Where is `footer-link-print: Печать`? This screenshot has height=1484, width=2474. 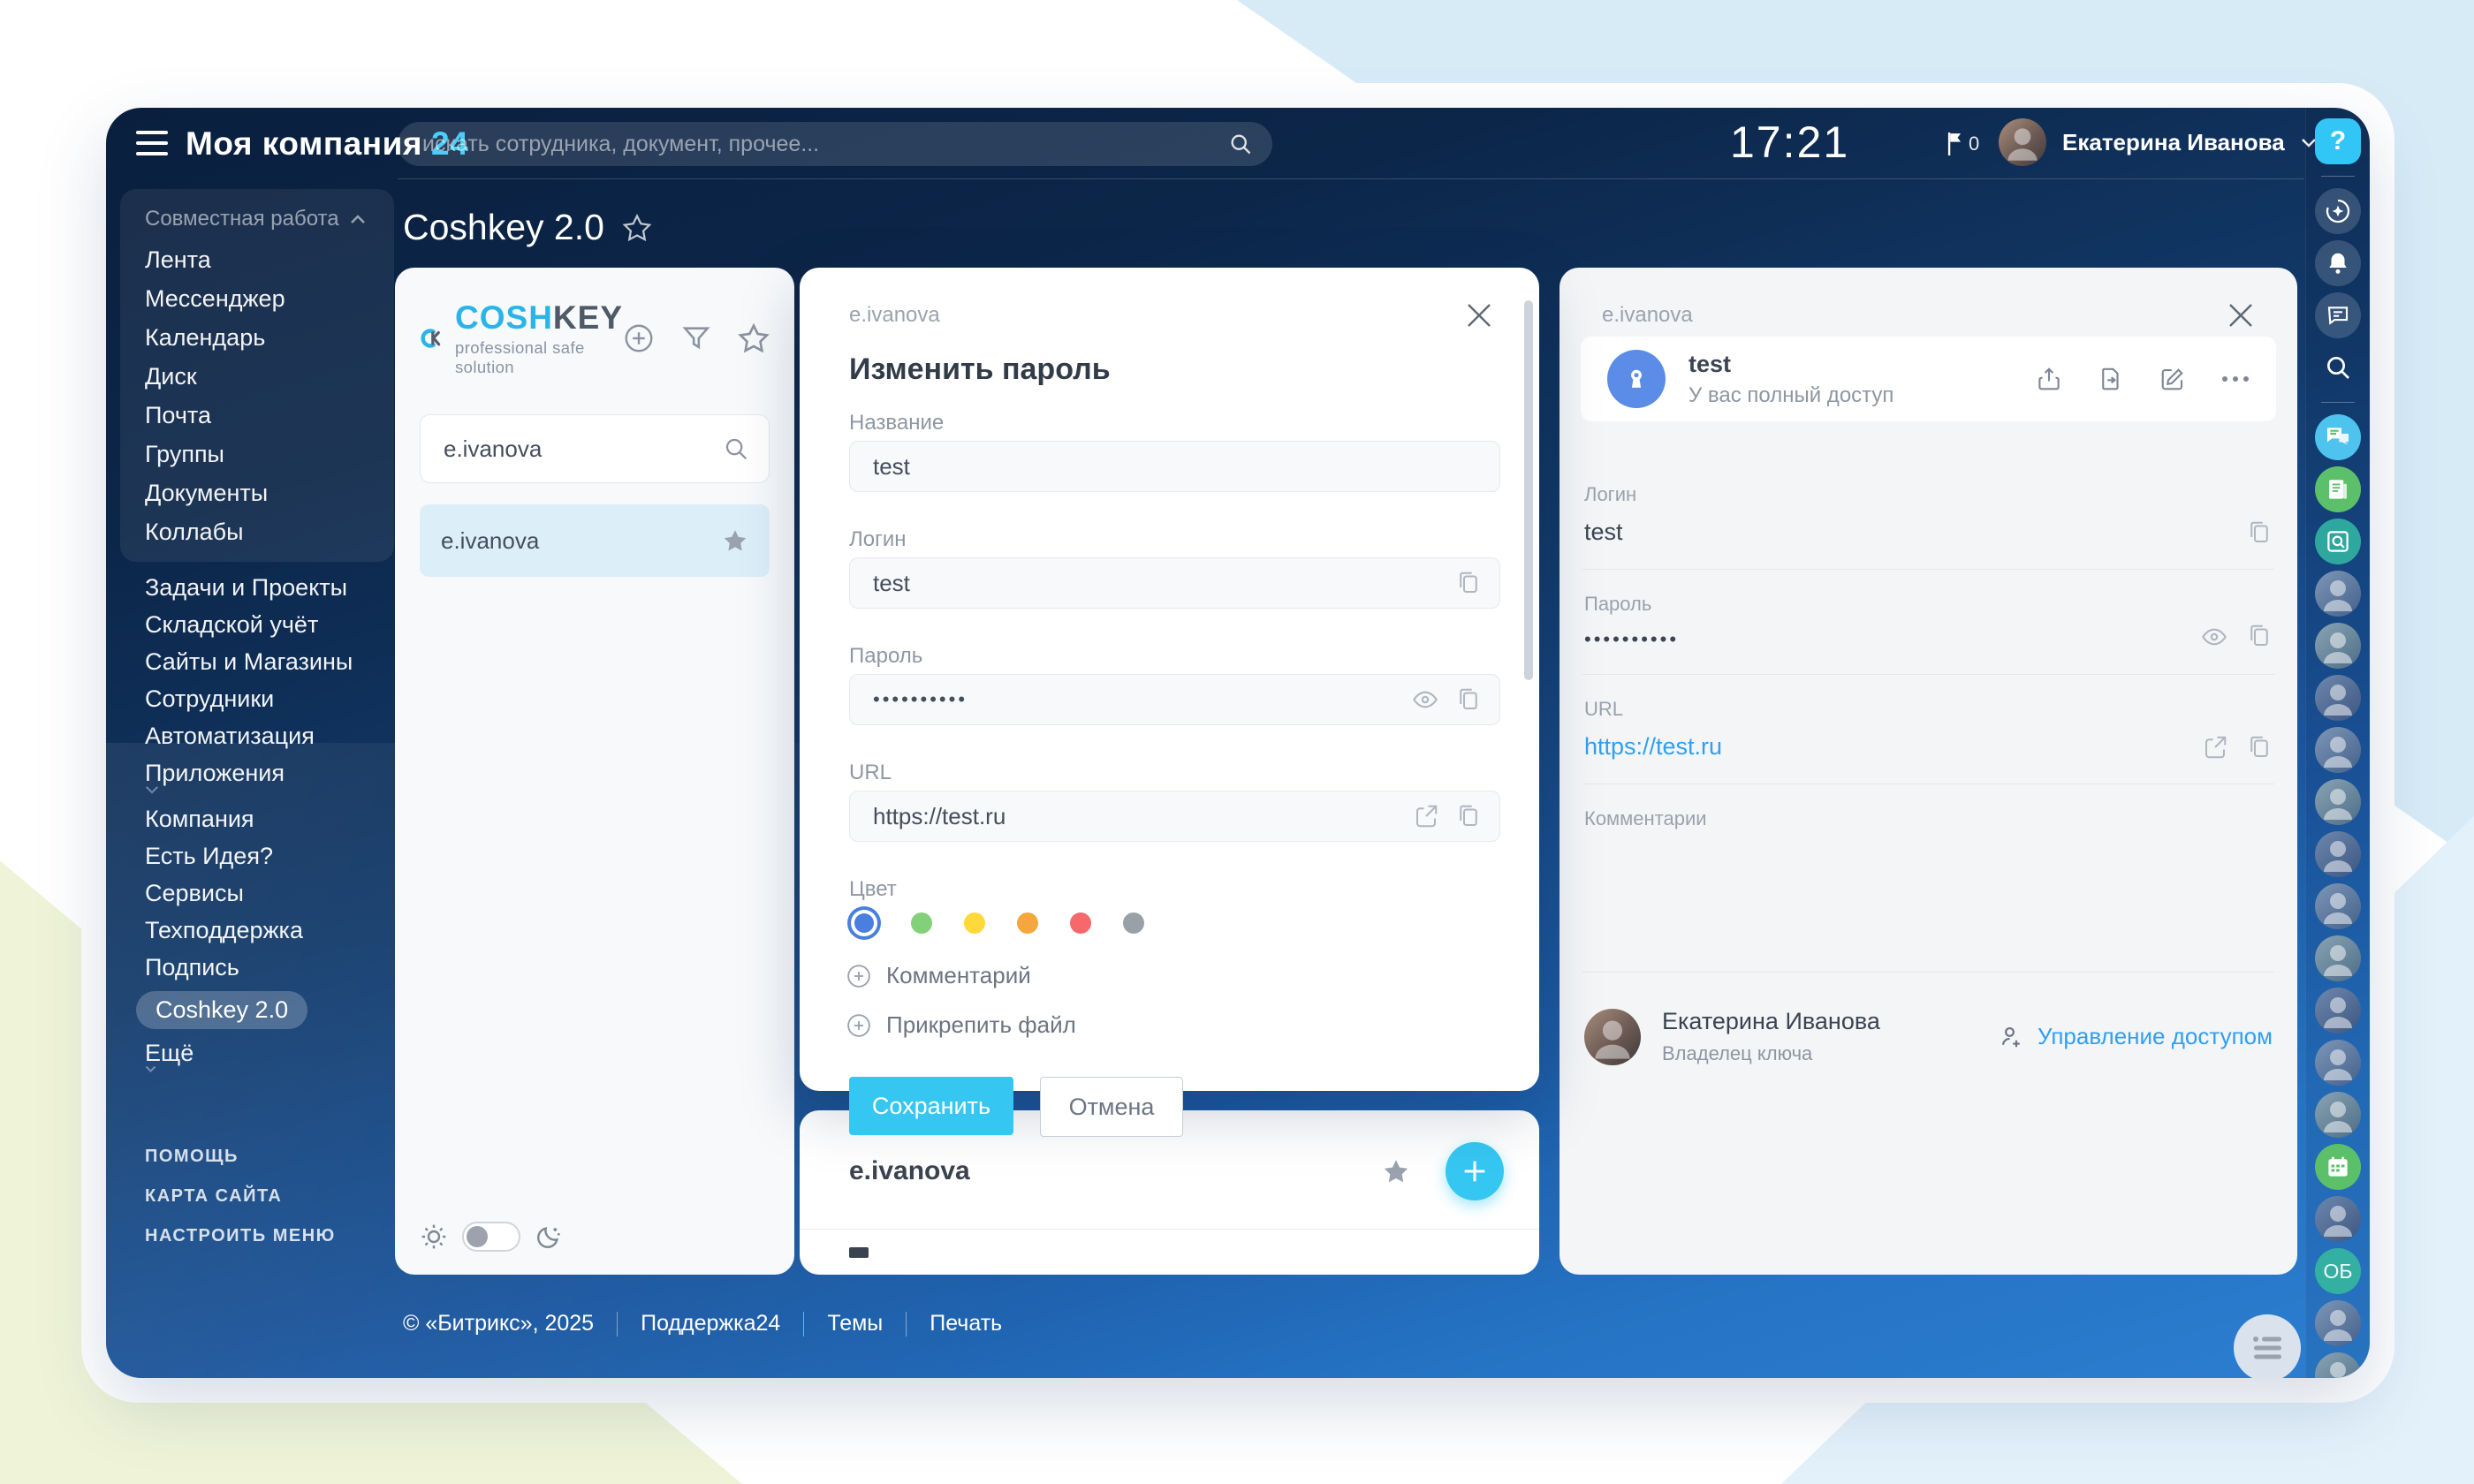
footer-link-print: Печать is located at coordinates (966, 1323).